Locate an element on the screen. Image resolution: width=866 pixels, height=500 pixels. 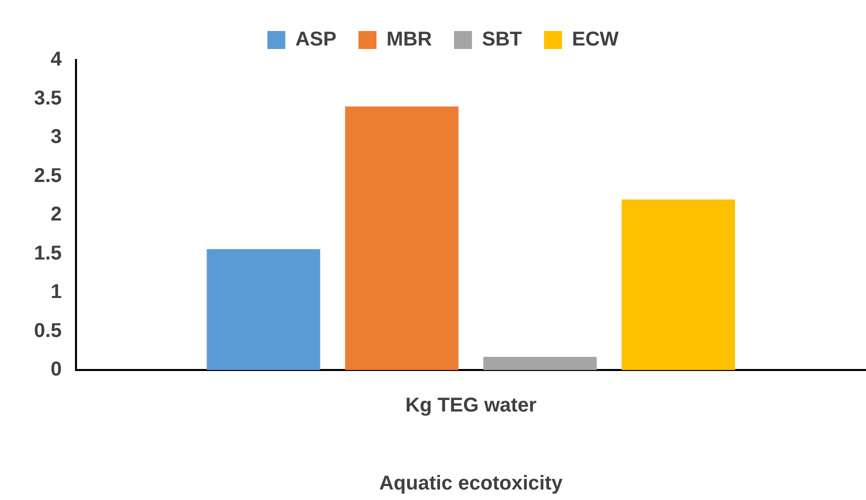
legend-label: ECW is located at coordinates (595, 39).